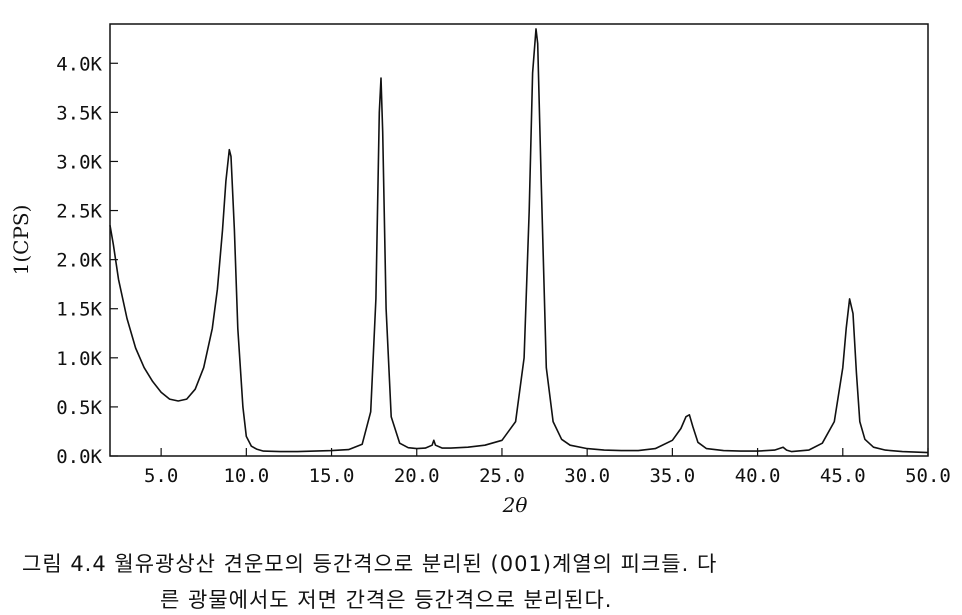 The width and height of the screenshot is (962, 615). Describe the element at coordinates (587, 476) in the screenshot. I see `x-tick-label: 30.0` at that location.